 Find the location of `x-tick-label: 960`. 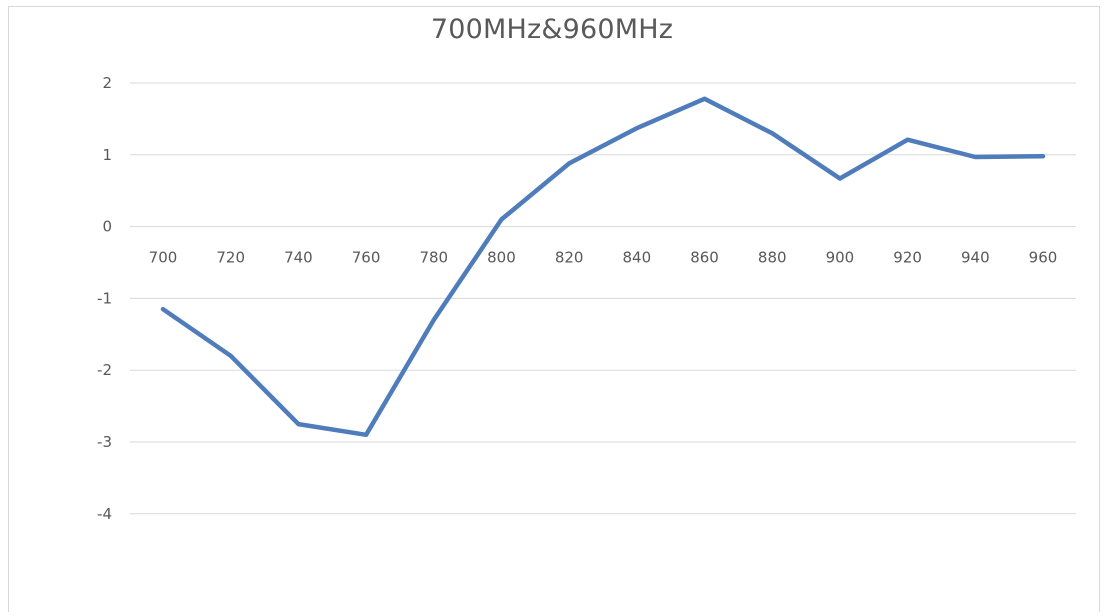

x-tick-label: 960 is located at coordinates (1043, 258).